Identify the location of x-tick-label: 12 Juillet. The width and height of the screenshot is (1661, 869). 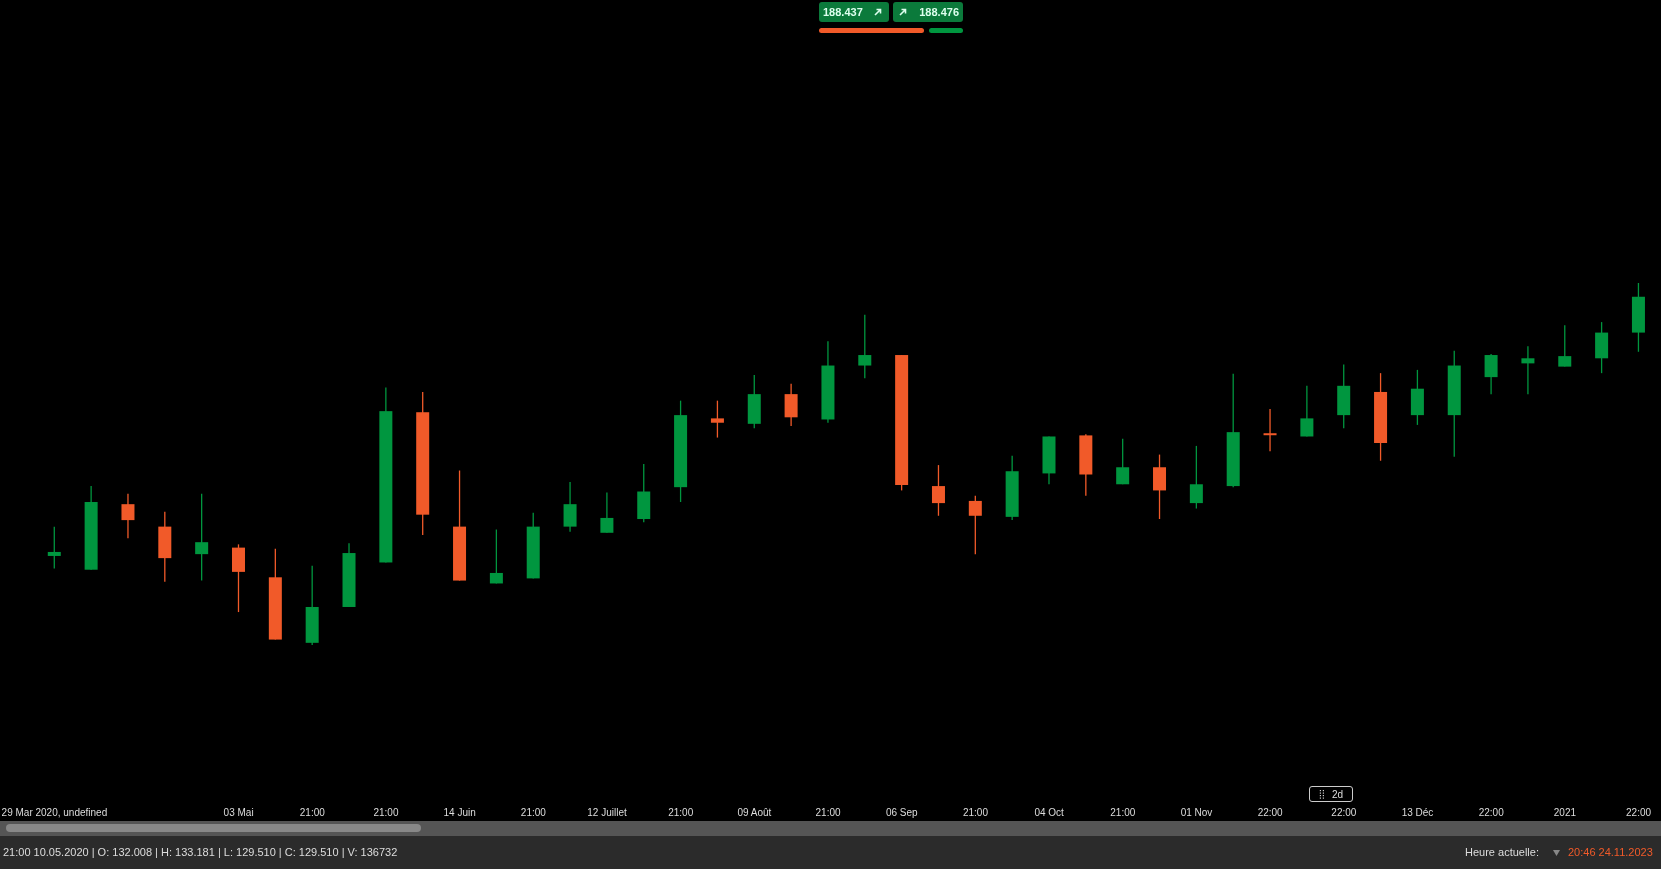
(607, 813).